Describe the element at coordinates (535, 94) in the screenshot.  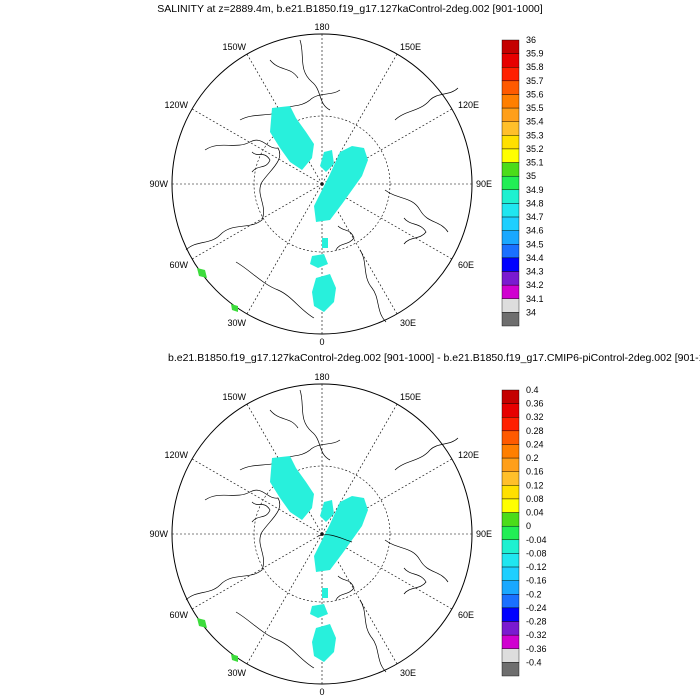
I see `colorbar-label: 35.6` at that location.